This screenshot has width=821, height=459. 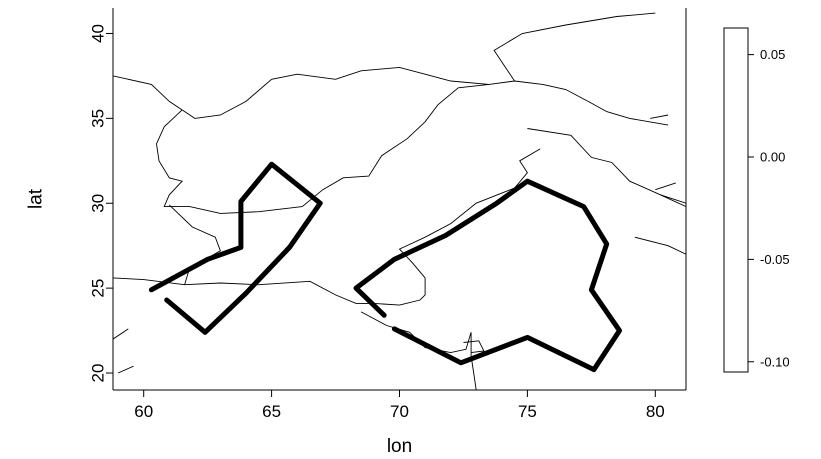 What do you see at coordinates (98, 118) in the screenshot?
I see `y-tick-label: 35` at bounding box center [98, 118].